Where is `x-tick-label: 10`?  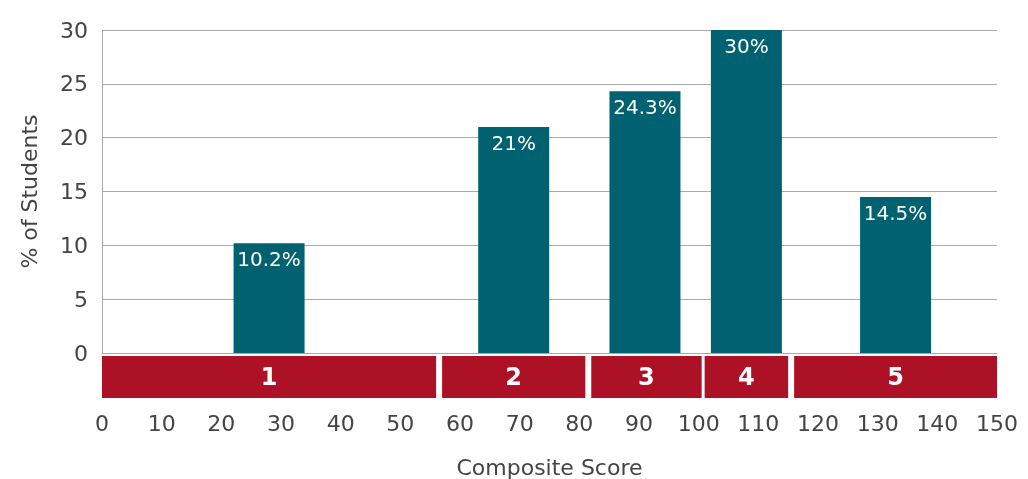
x-tick-label: 10 is located at coordinates (161, 423).